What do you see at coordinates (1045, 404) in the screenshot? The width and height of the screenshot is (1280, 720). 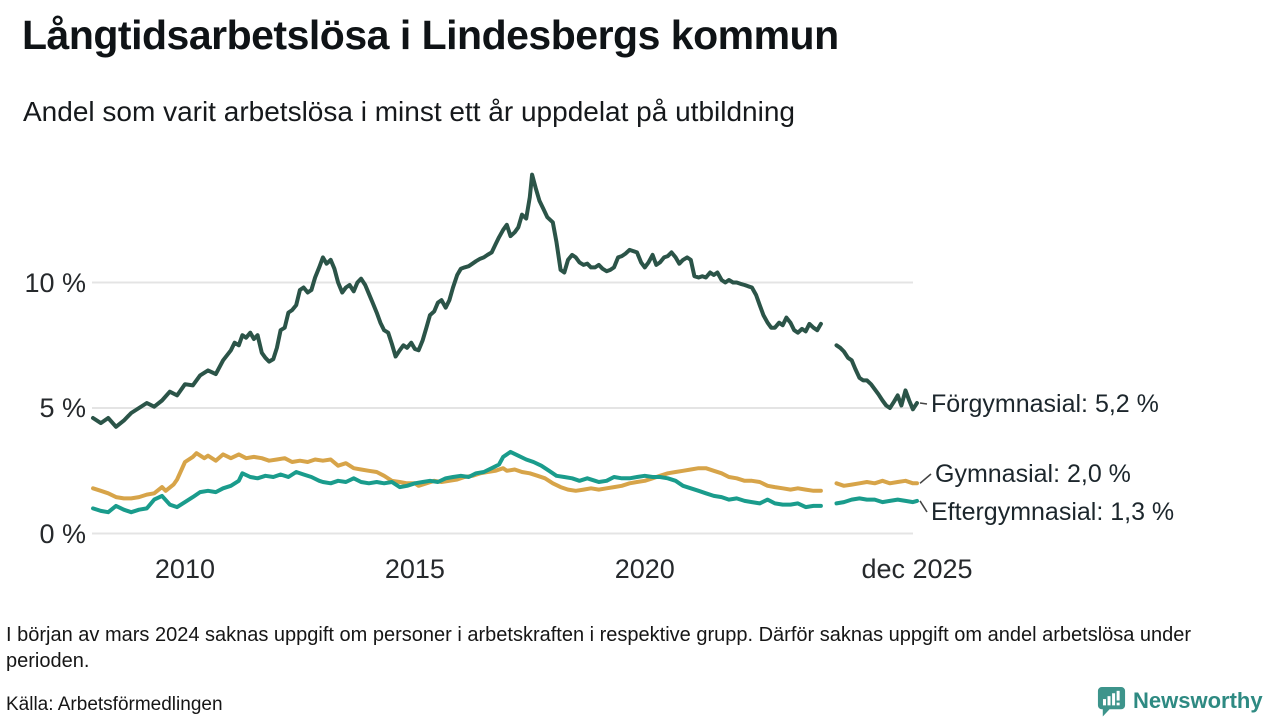 I see `series-end-label-förgymnasial: Förgymnasial: 5,2 %` at bounding box center [1045, 404].